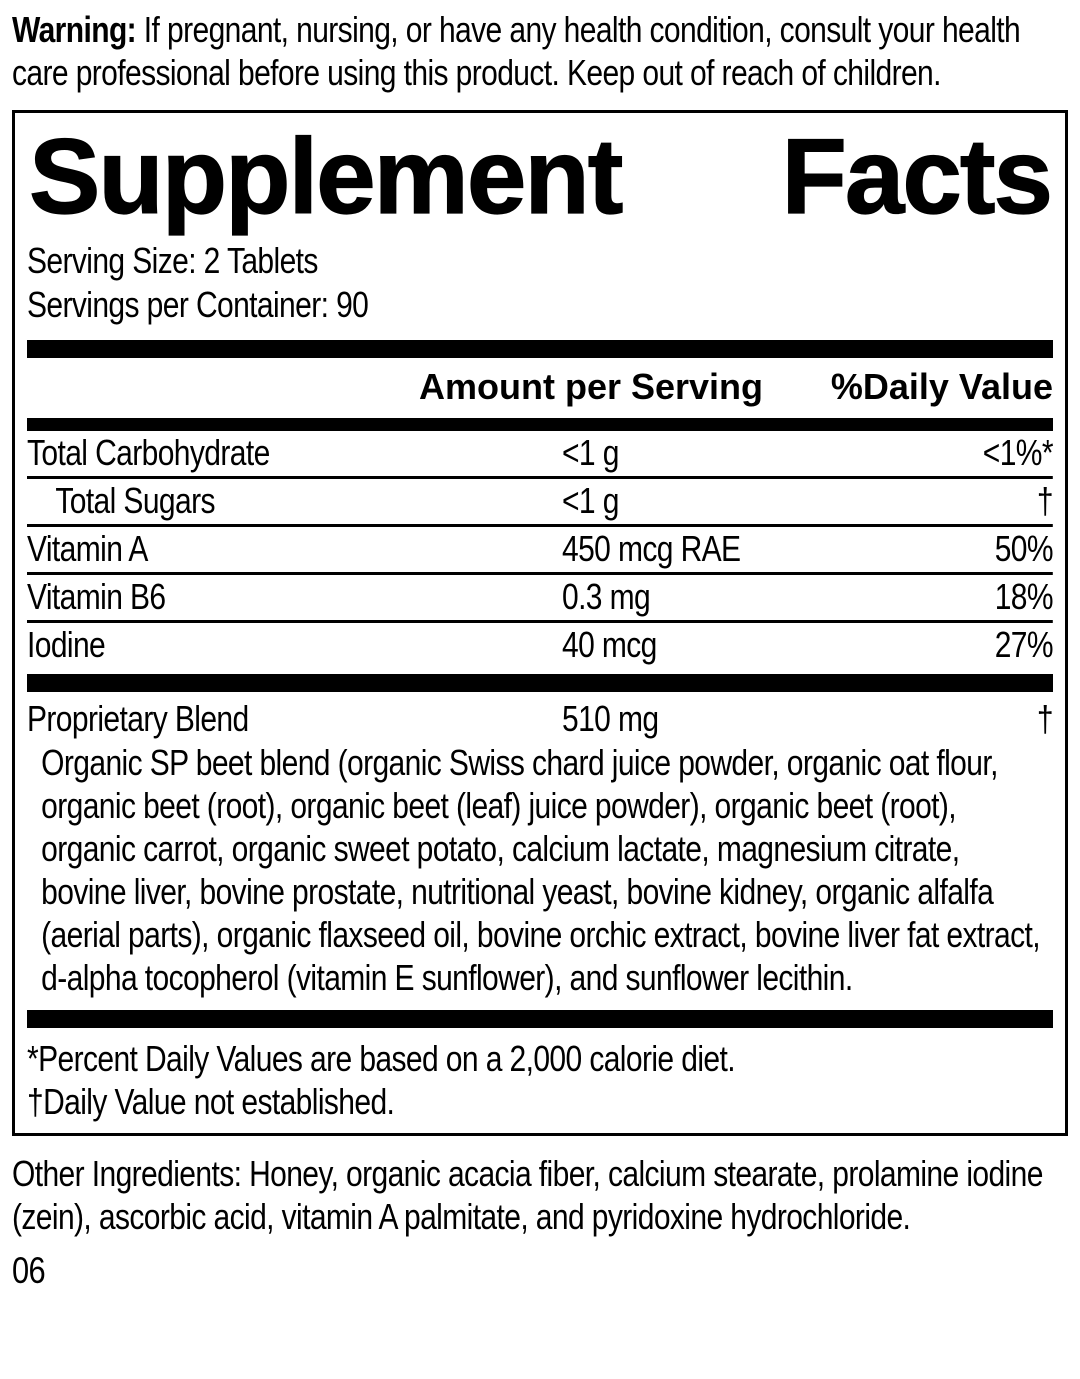 Image resolution: width=1080 pixels, height=1379 pixels. I want to click on proprietary-blend-row: Proprietary Blend 510 mg †, so click(540, 715).